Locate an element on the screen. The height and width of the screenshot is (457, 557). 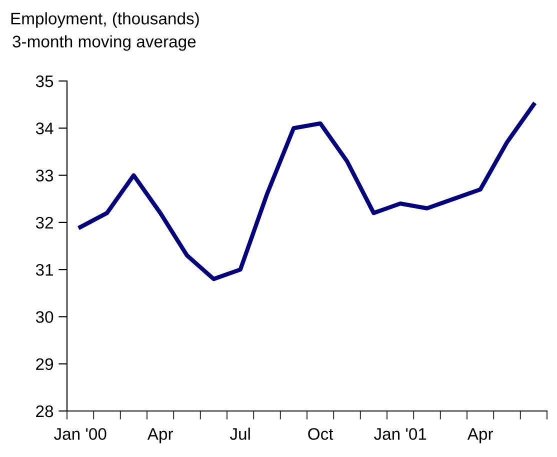
y-tick-label: 30 is located at coordinates (45, 317).